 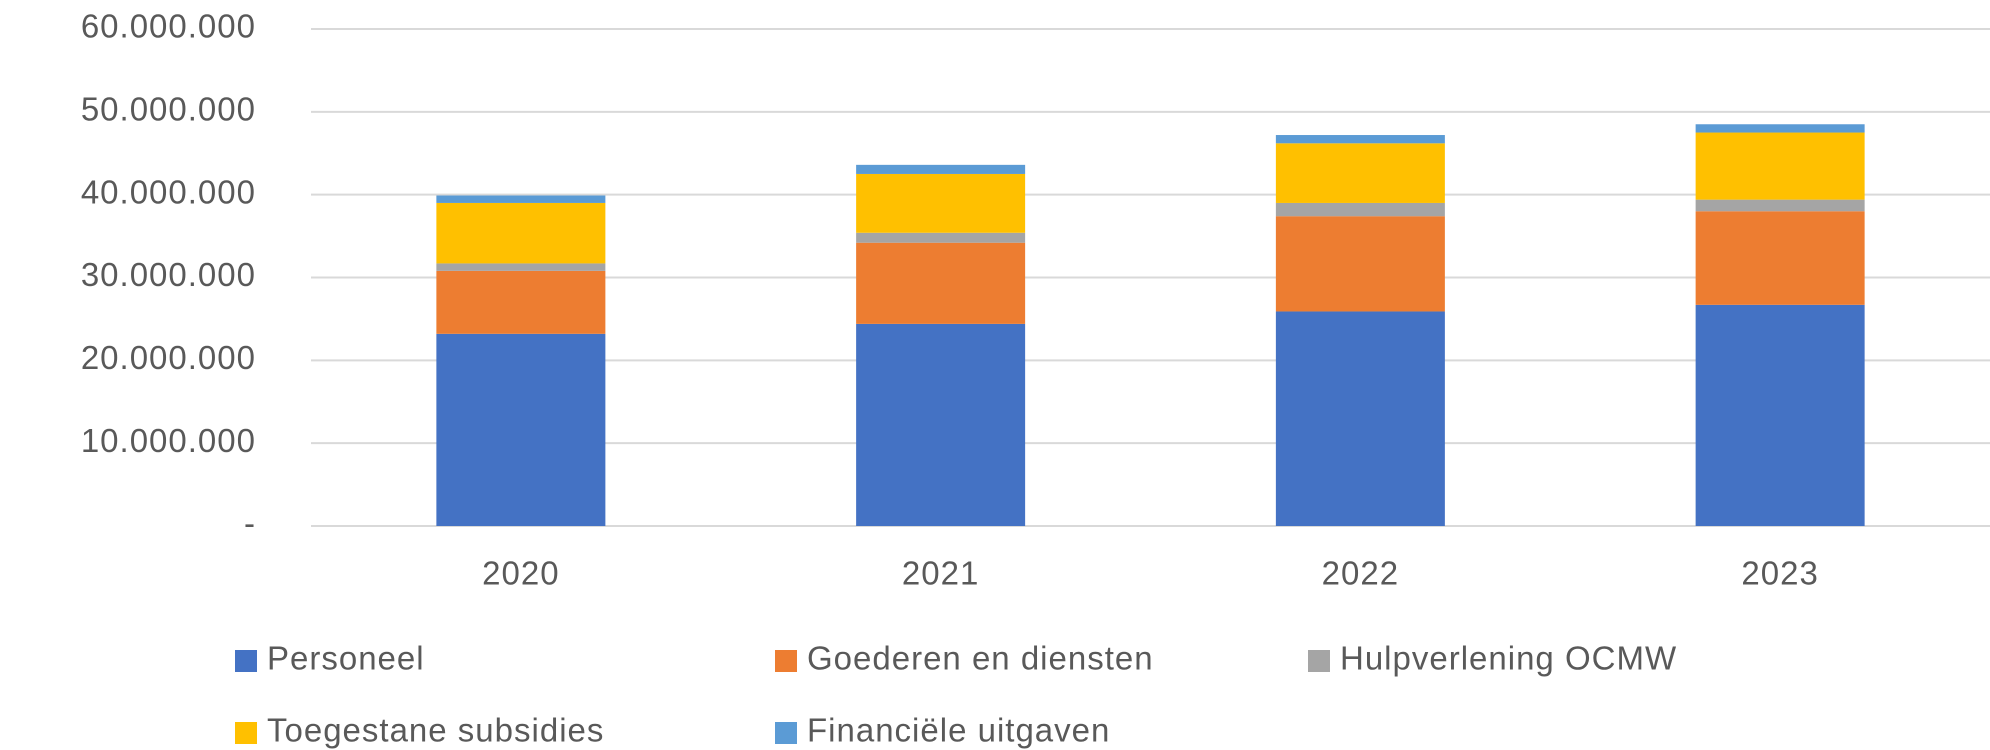 What do you see at coordinates (346, 658) in the screenshot?
I see `legend-label: Personeel` at bounding box center [346, 658].